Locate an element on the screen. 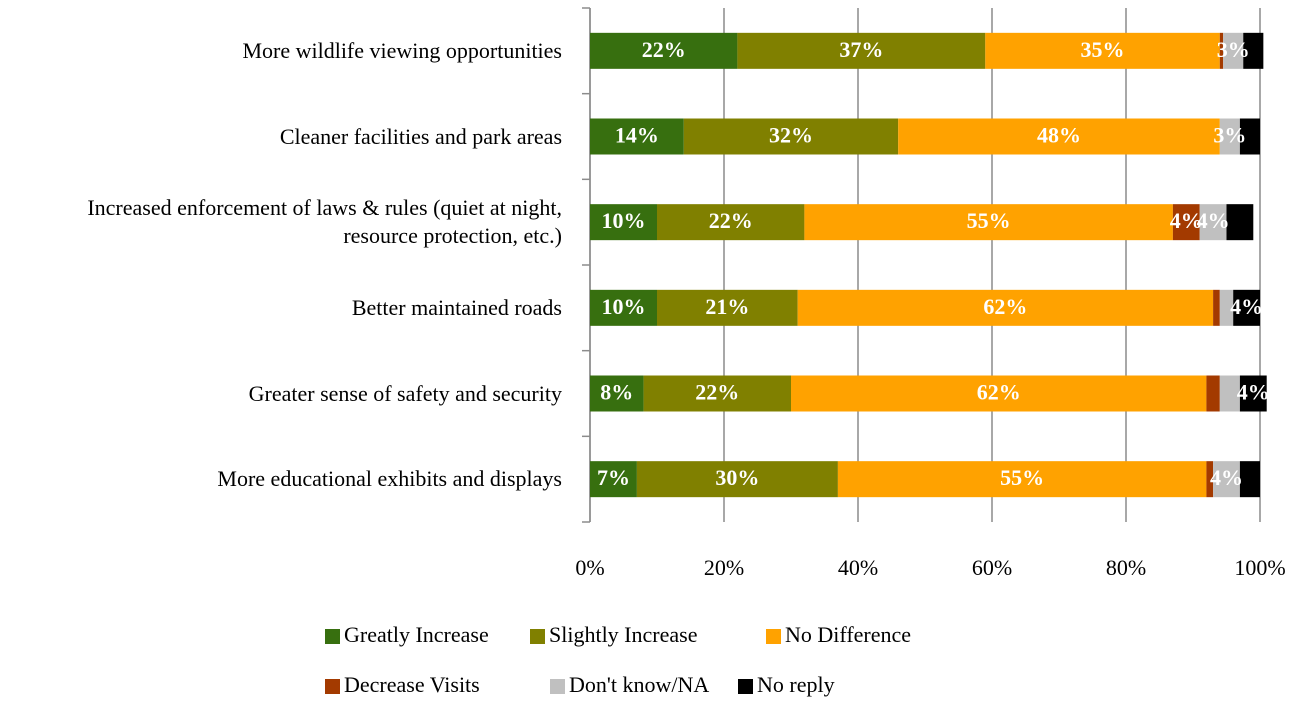 The height and width of the screenshot is (704, 1316). x-tick-label: 80% is located at coordinates (1126, 567).